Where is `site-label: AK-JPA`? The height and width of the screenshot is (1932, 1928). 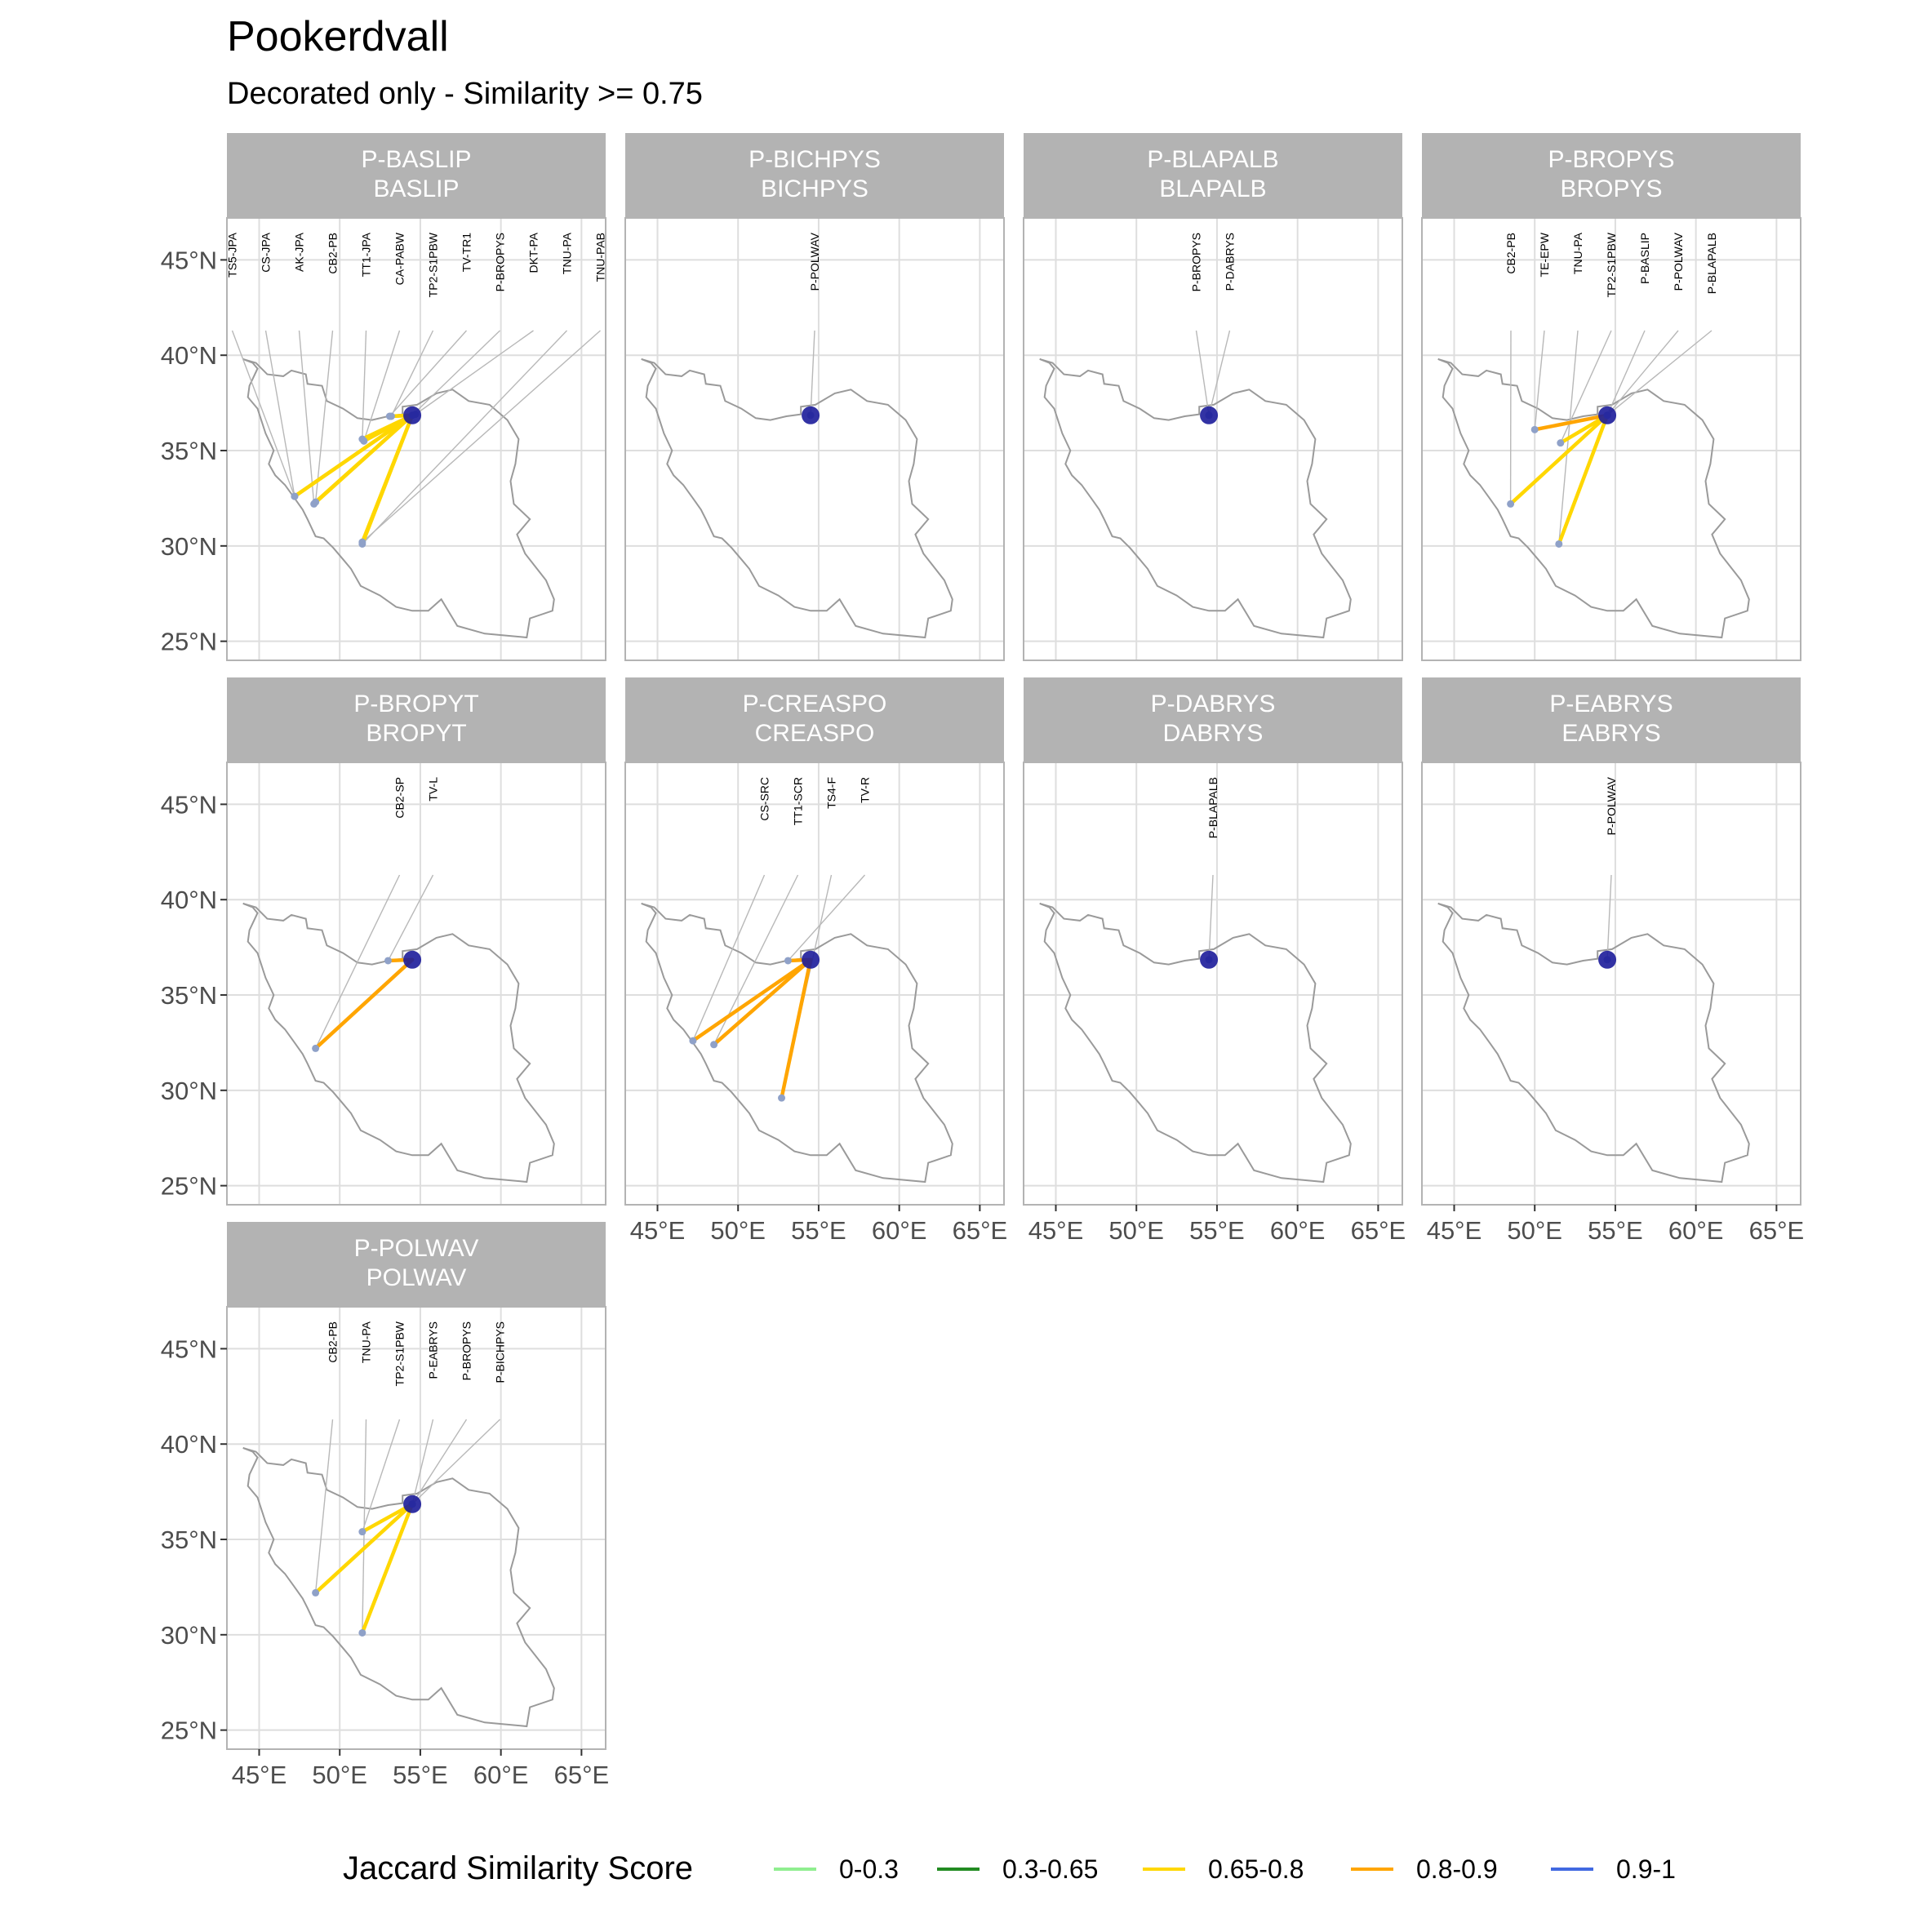
site-label: AK-JPA is located at coordinates (299, 252).